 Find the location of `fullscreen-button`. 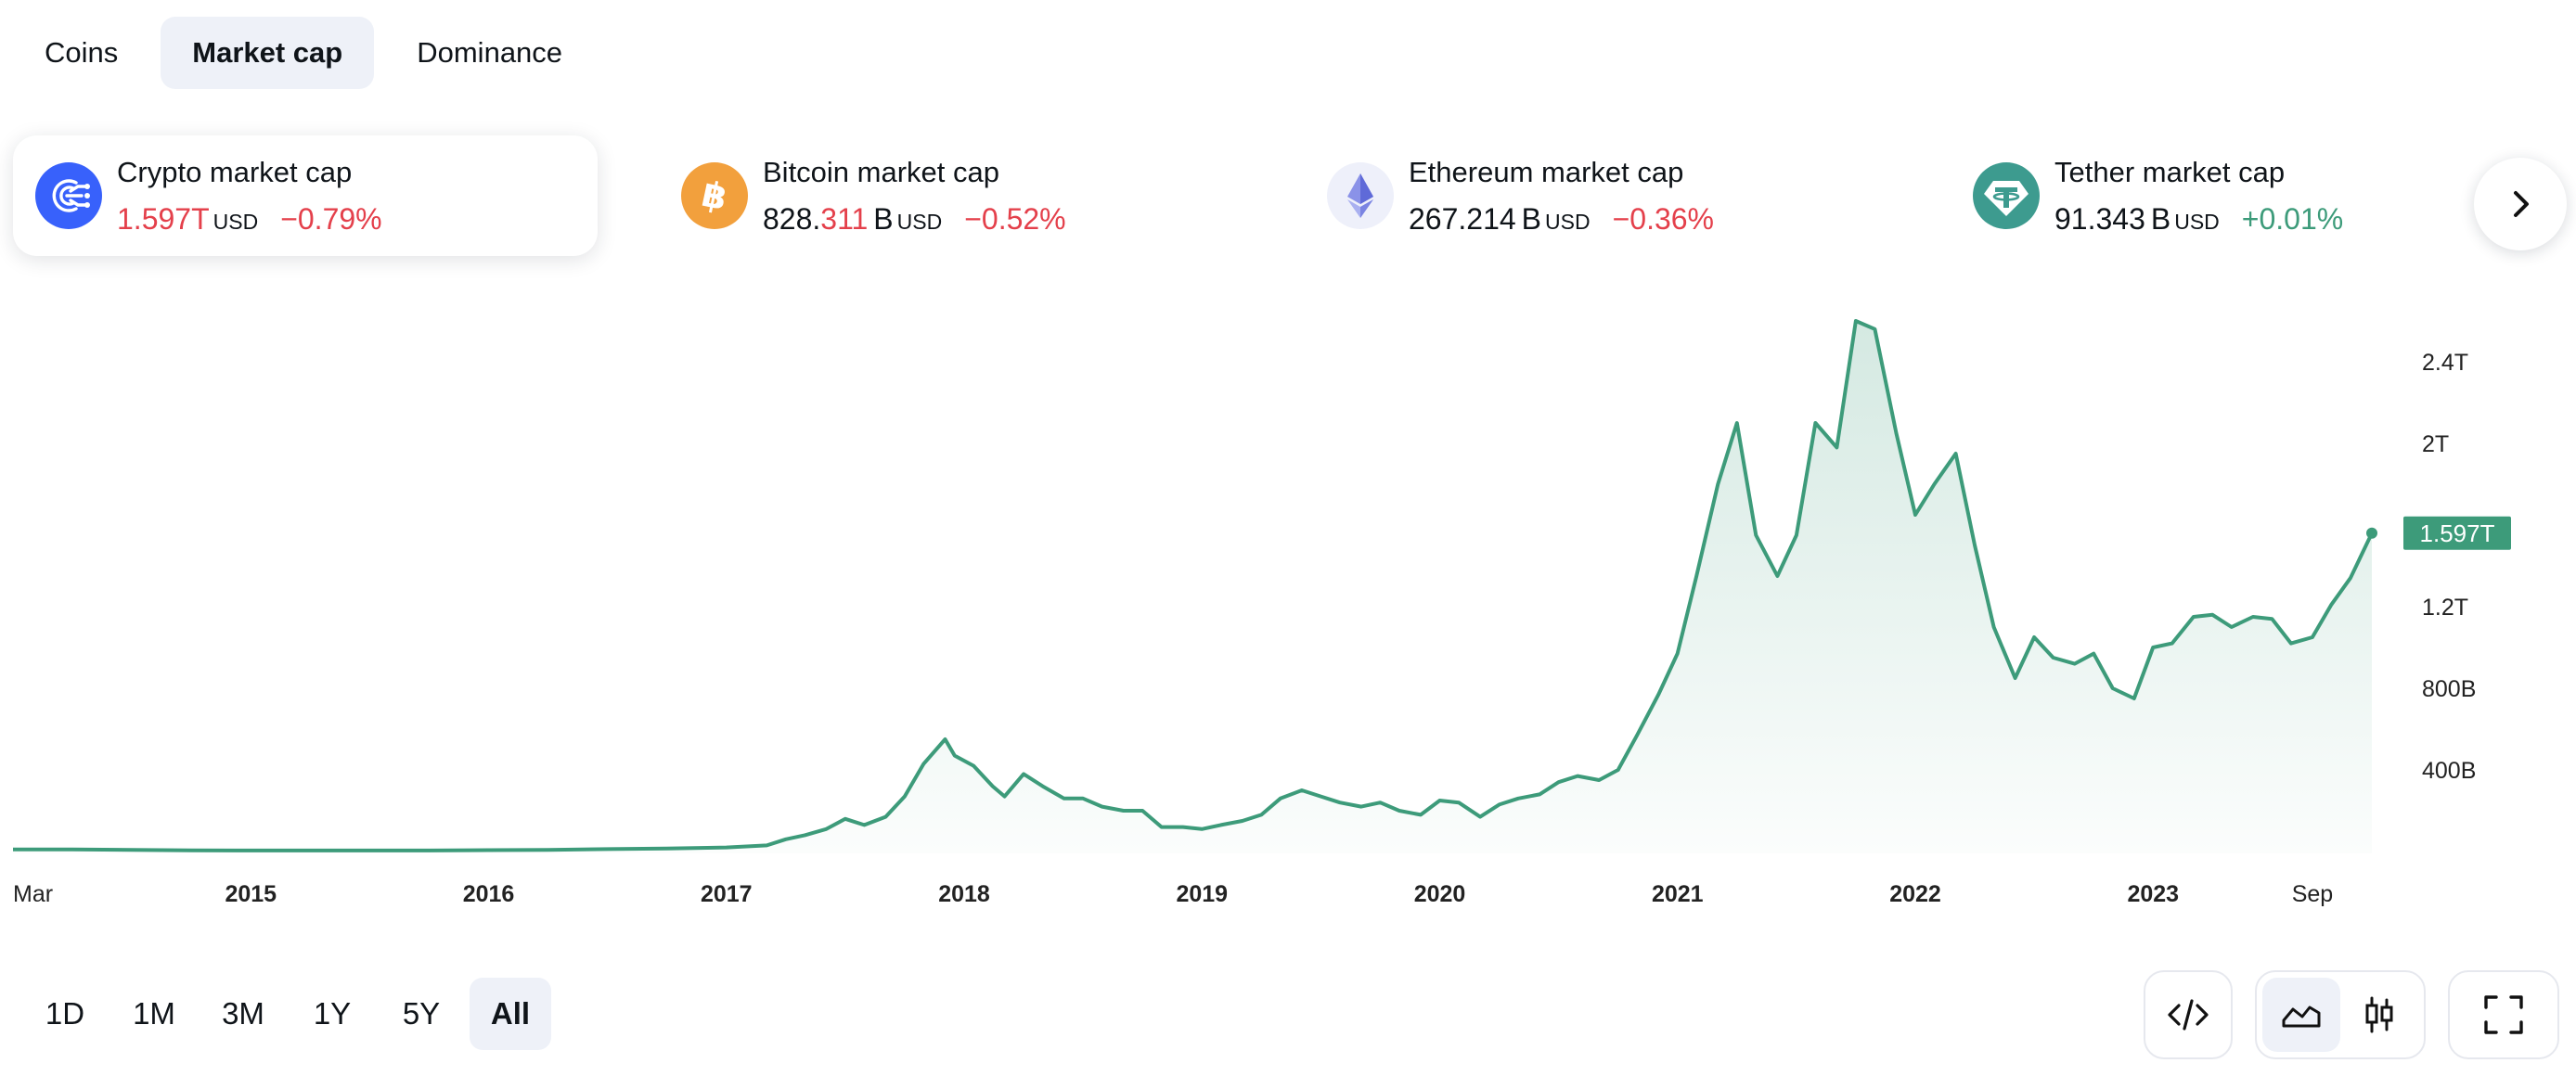

fullscreen-button is located at coordinates (2504, 1014).